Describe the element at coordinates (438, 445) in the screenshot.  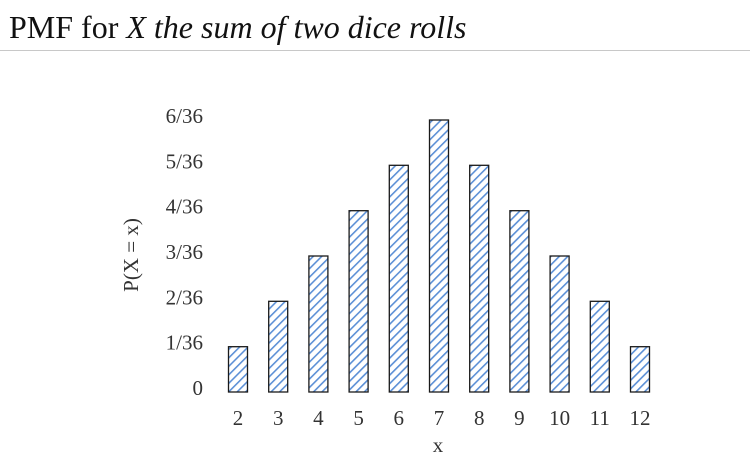
I see `x-axis-label: x` at that location.